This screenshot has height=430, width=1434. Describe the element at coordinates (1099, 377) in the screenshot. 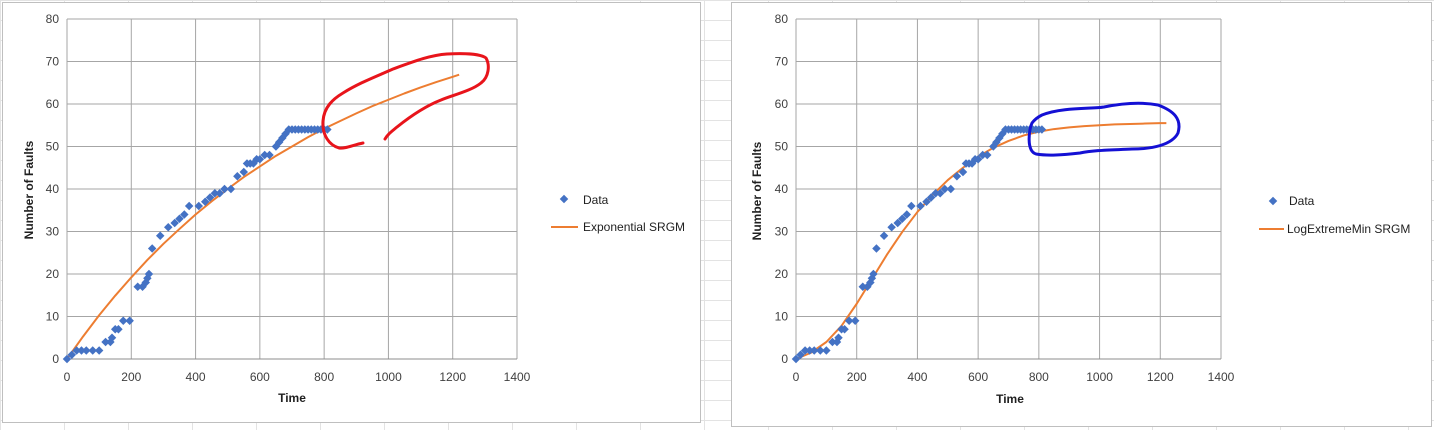

I see `x-tick-label: 1000` at that location.